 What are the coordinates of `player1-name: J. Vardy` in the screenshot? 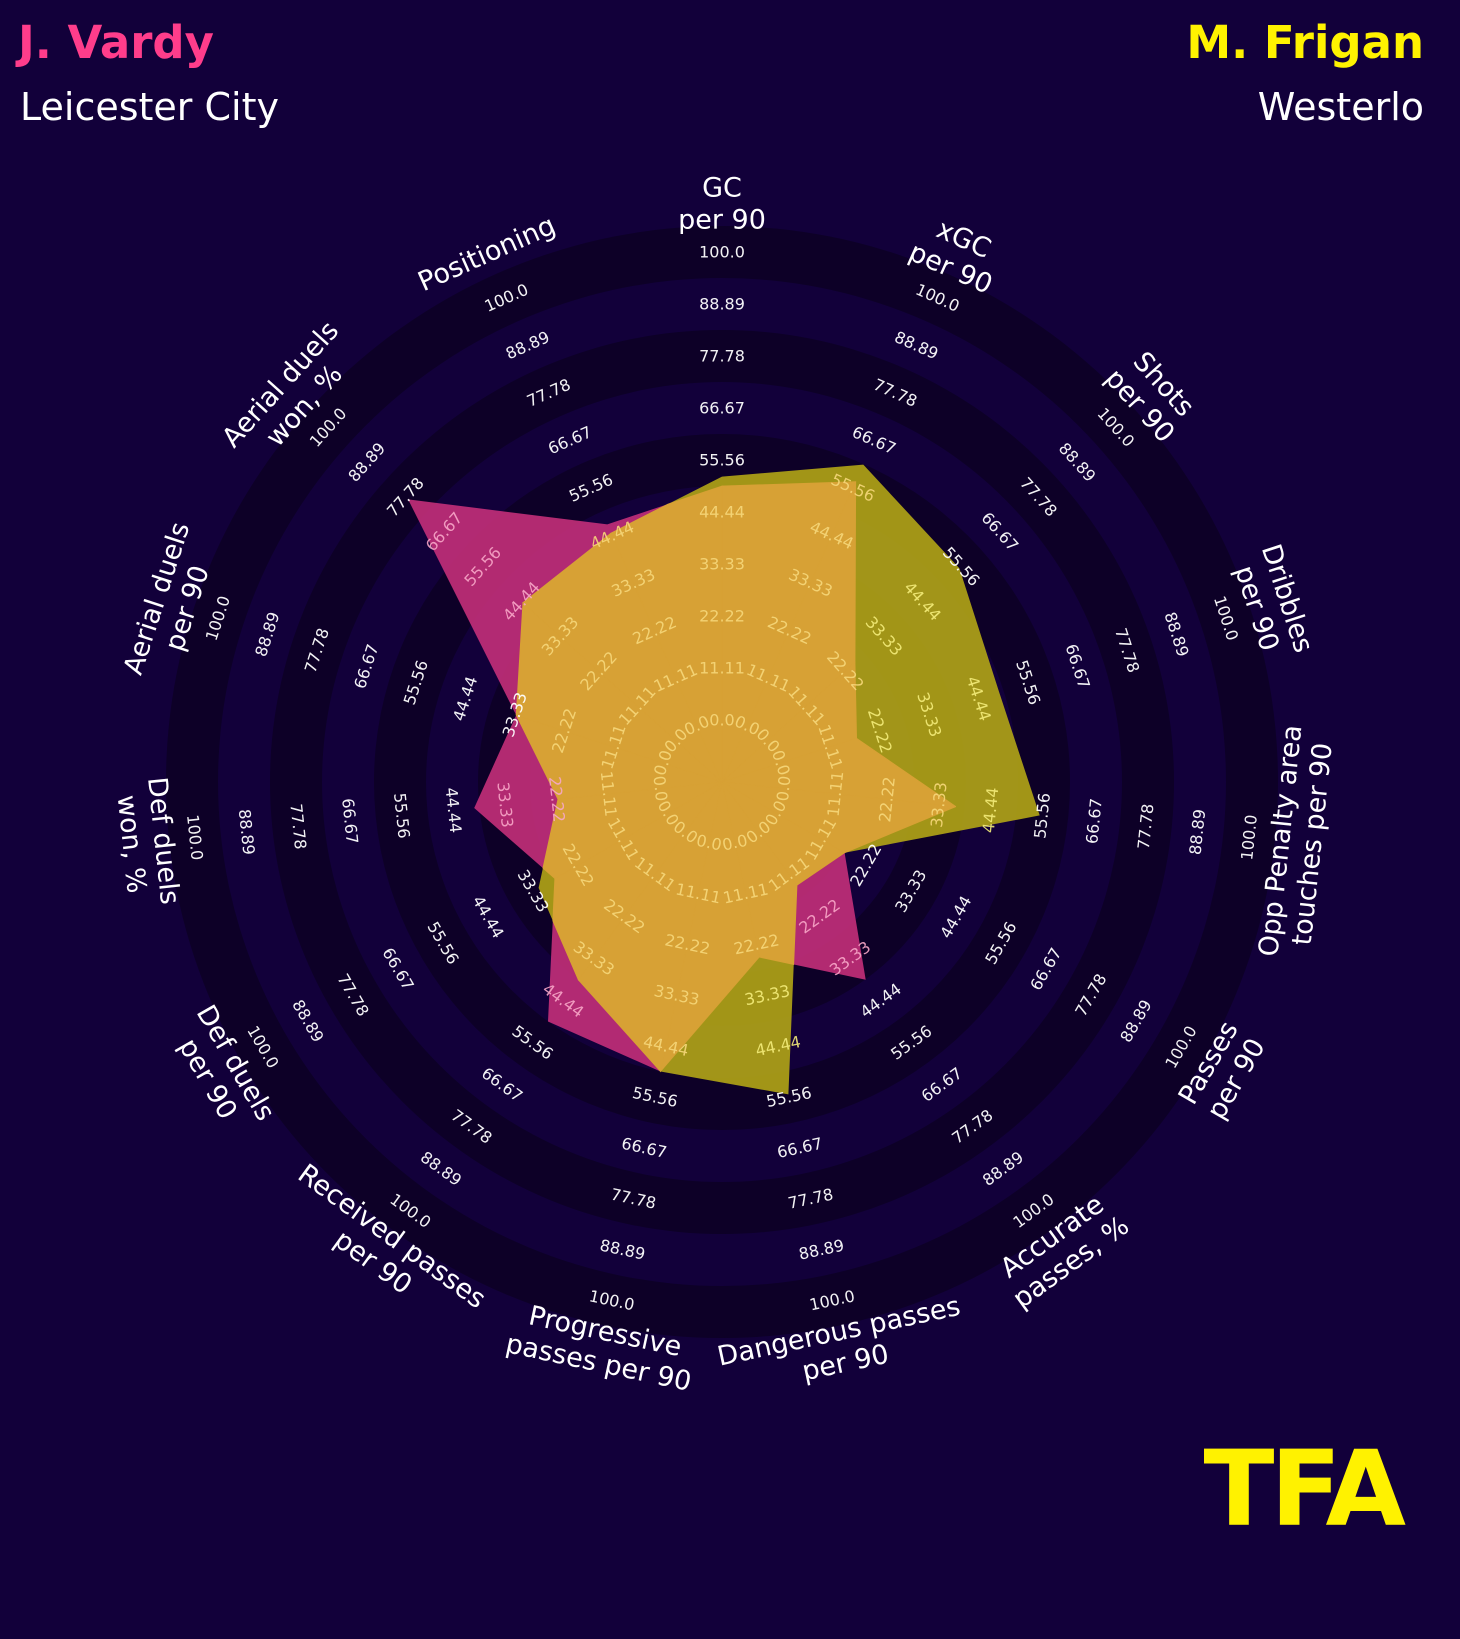 It's located at (114, 42).